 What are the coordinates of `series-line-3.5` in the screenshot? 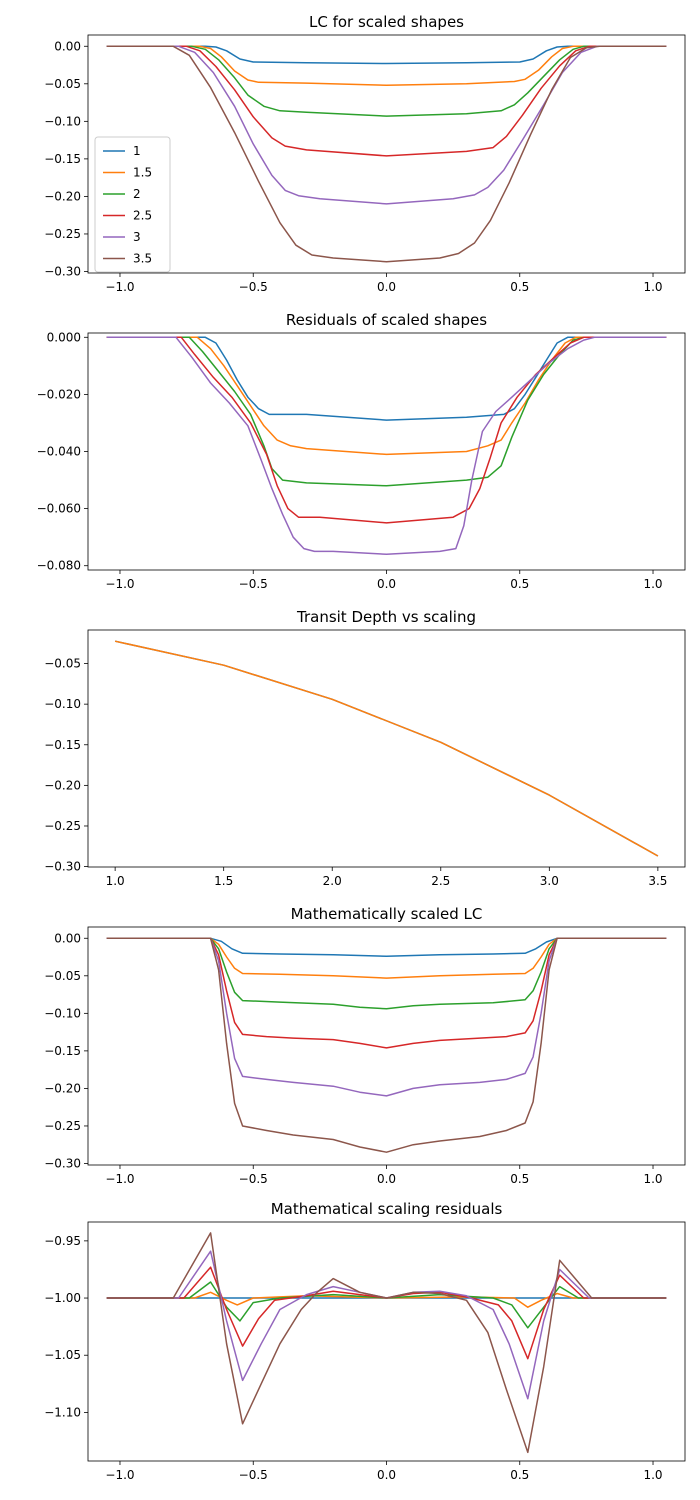 It's located at (386, 154).